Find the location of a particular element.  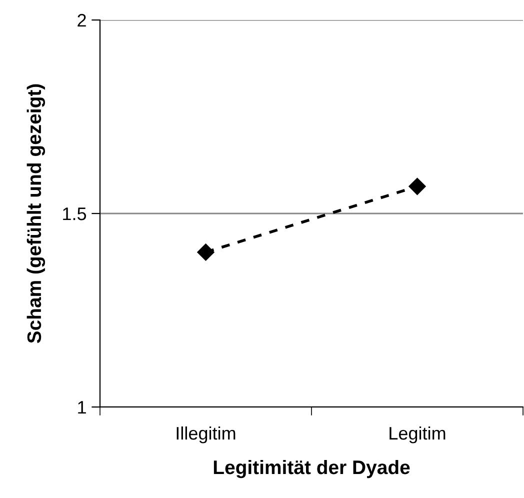

x-tick-label: Legitim is located at coordinates (418, 435).